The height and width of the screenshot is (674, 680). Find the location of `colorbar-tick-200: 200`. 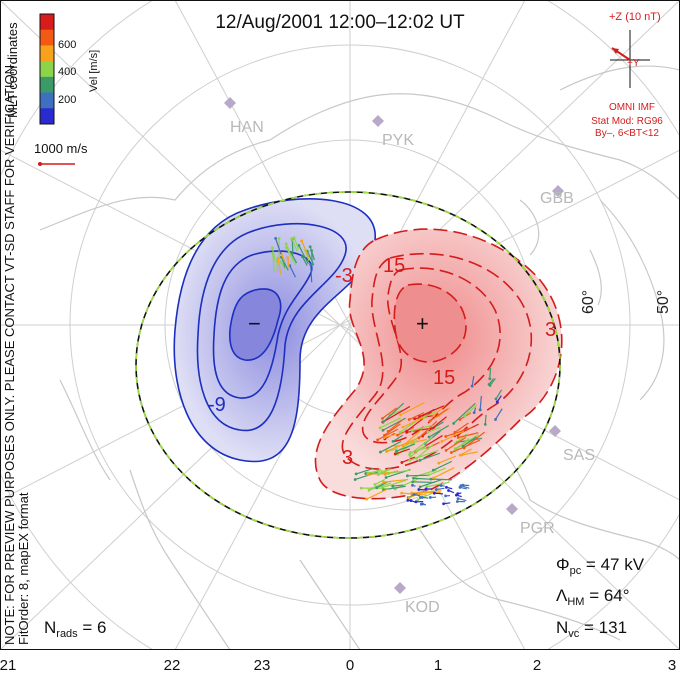

colorbar-tick-200: 200 is located at coordinates (67, 100).